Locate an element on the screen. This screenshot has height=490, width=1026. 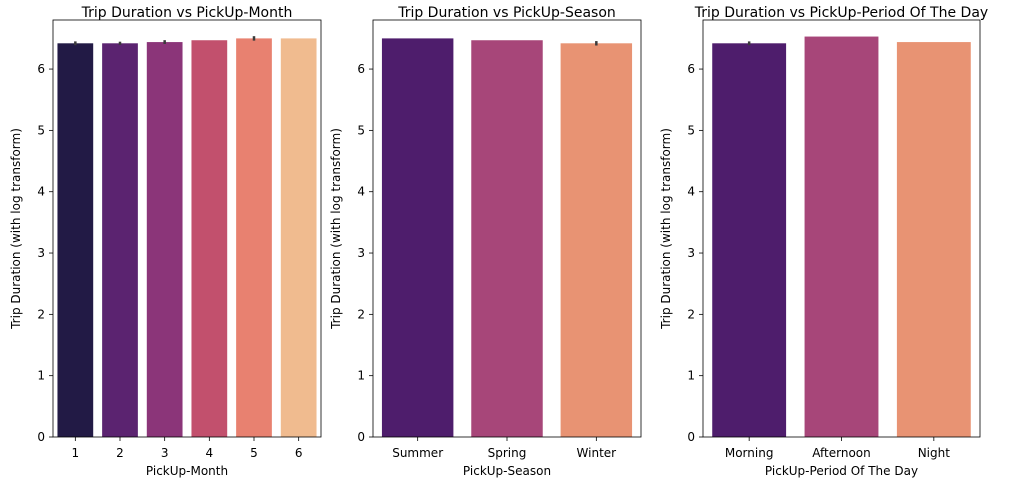
x-axis-label: PickUp-Season is located at coordinates (507, 471).